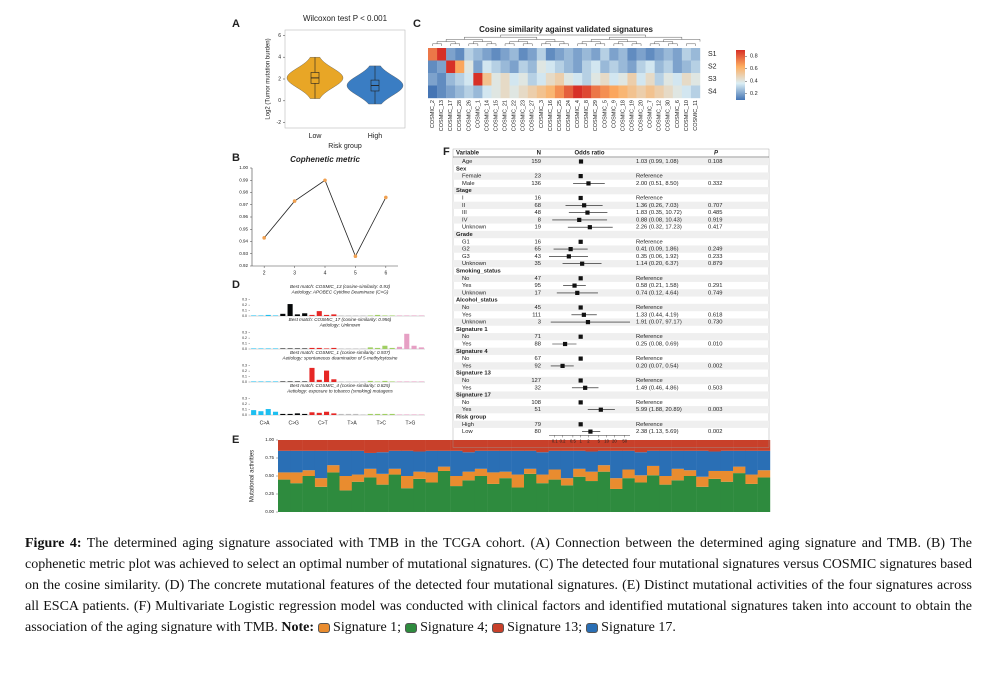 This screenshot has height=673, width=998. Describe the element at coordinates (243, 216) in the screenshot. I see `y-tick-label: 0.96` at that location.